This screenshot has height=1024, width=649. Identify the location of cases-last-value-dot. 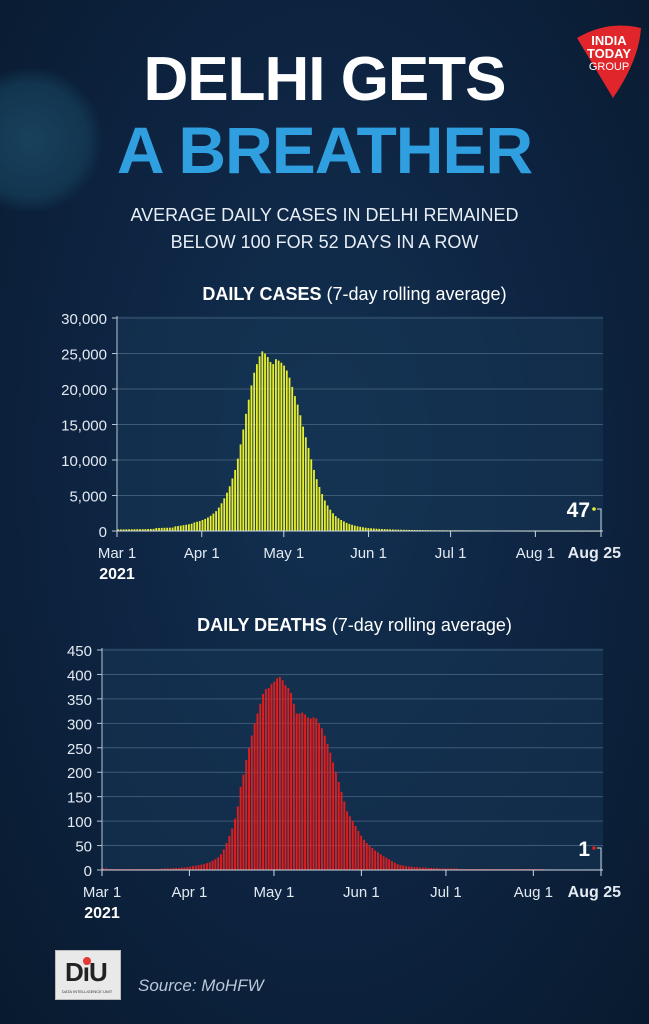
(594, 509).